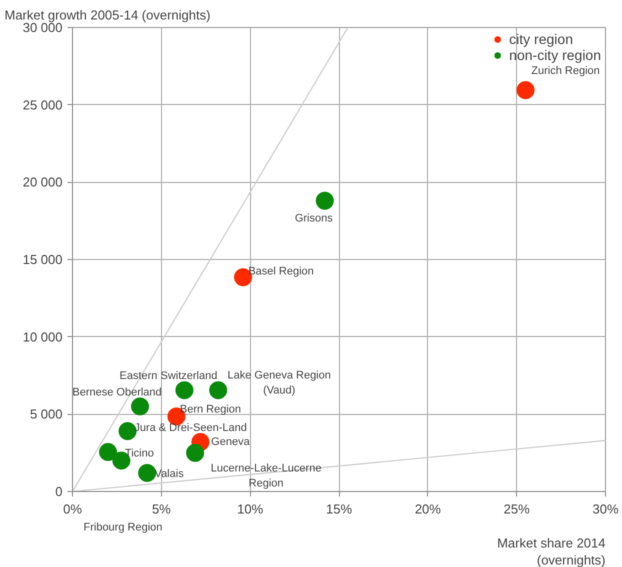 The height and width of the screenshot is (567, 622). I want to click on x-tick-label: 10%, so click(250, 509).